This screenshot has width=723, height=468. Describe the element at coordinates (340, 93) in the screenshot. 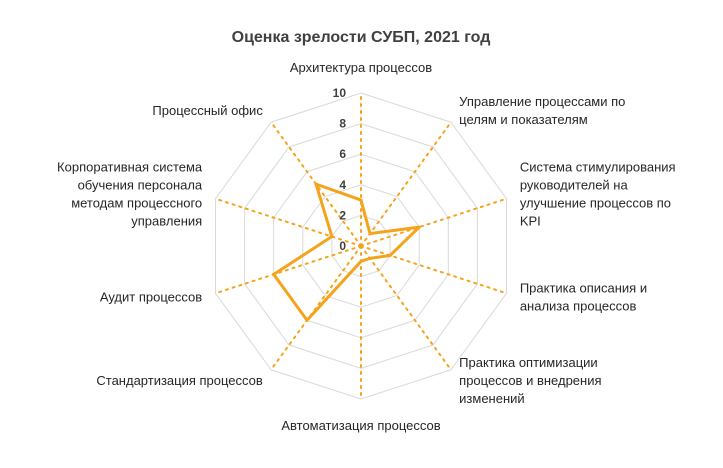

I see `tick-label-10: 10` at that location.